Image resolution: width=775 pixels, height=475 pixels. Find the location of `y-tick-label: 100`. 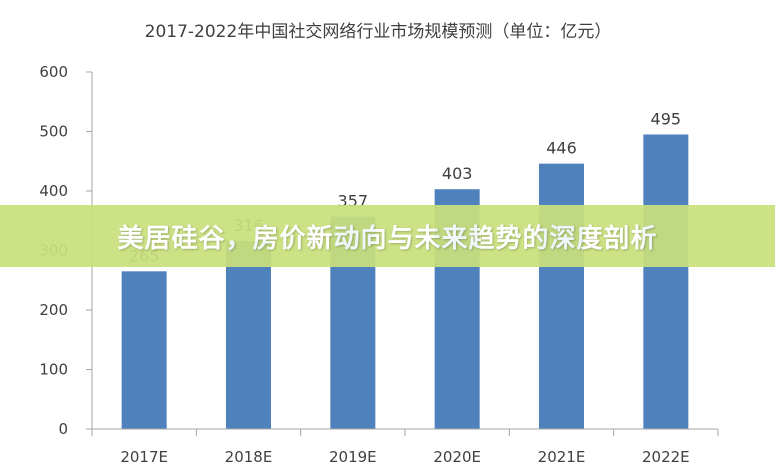

y-tick-label: 100 is located at coordinates (53, 370).